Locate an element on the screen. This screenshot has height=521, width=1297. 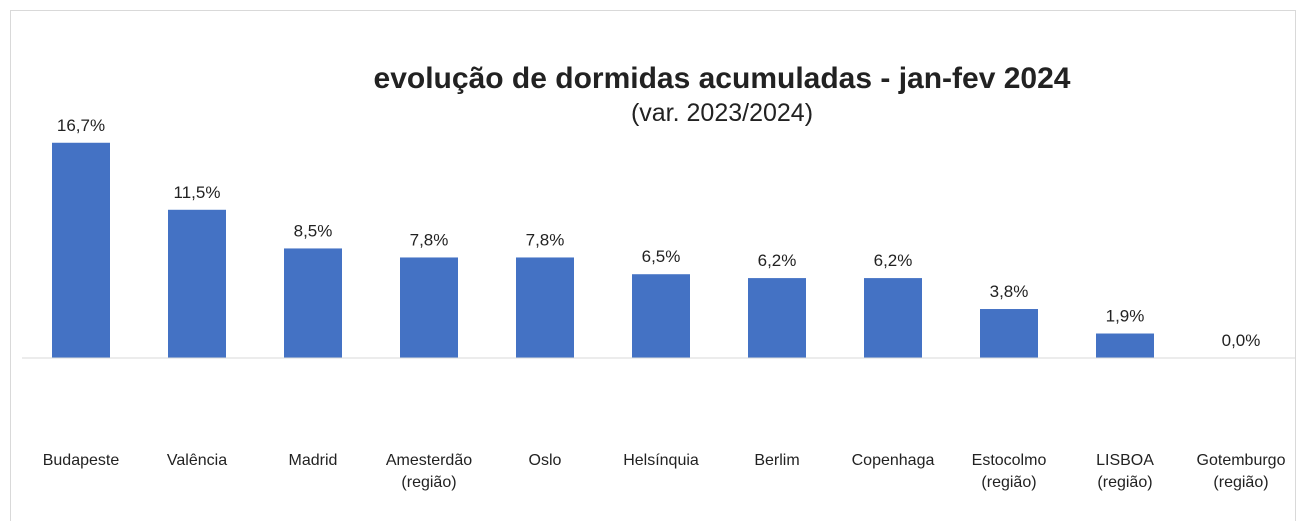
x-tick-label: Copenhaga is located at coordinates (893, 460).